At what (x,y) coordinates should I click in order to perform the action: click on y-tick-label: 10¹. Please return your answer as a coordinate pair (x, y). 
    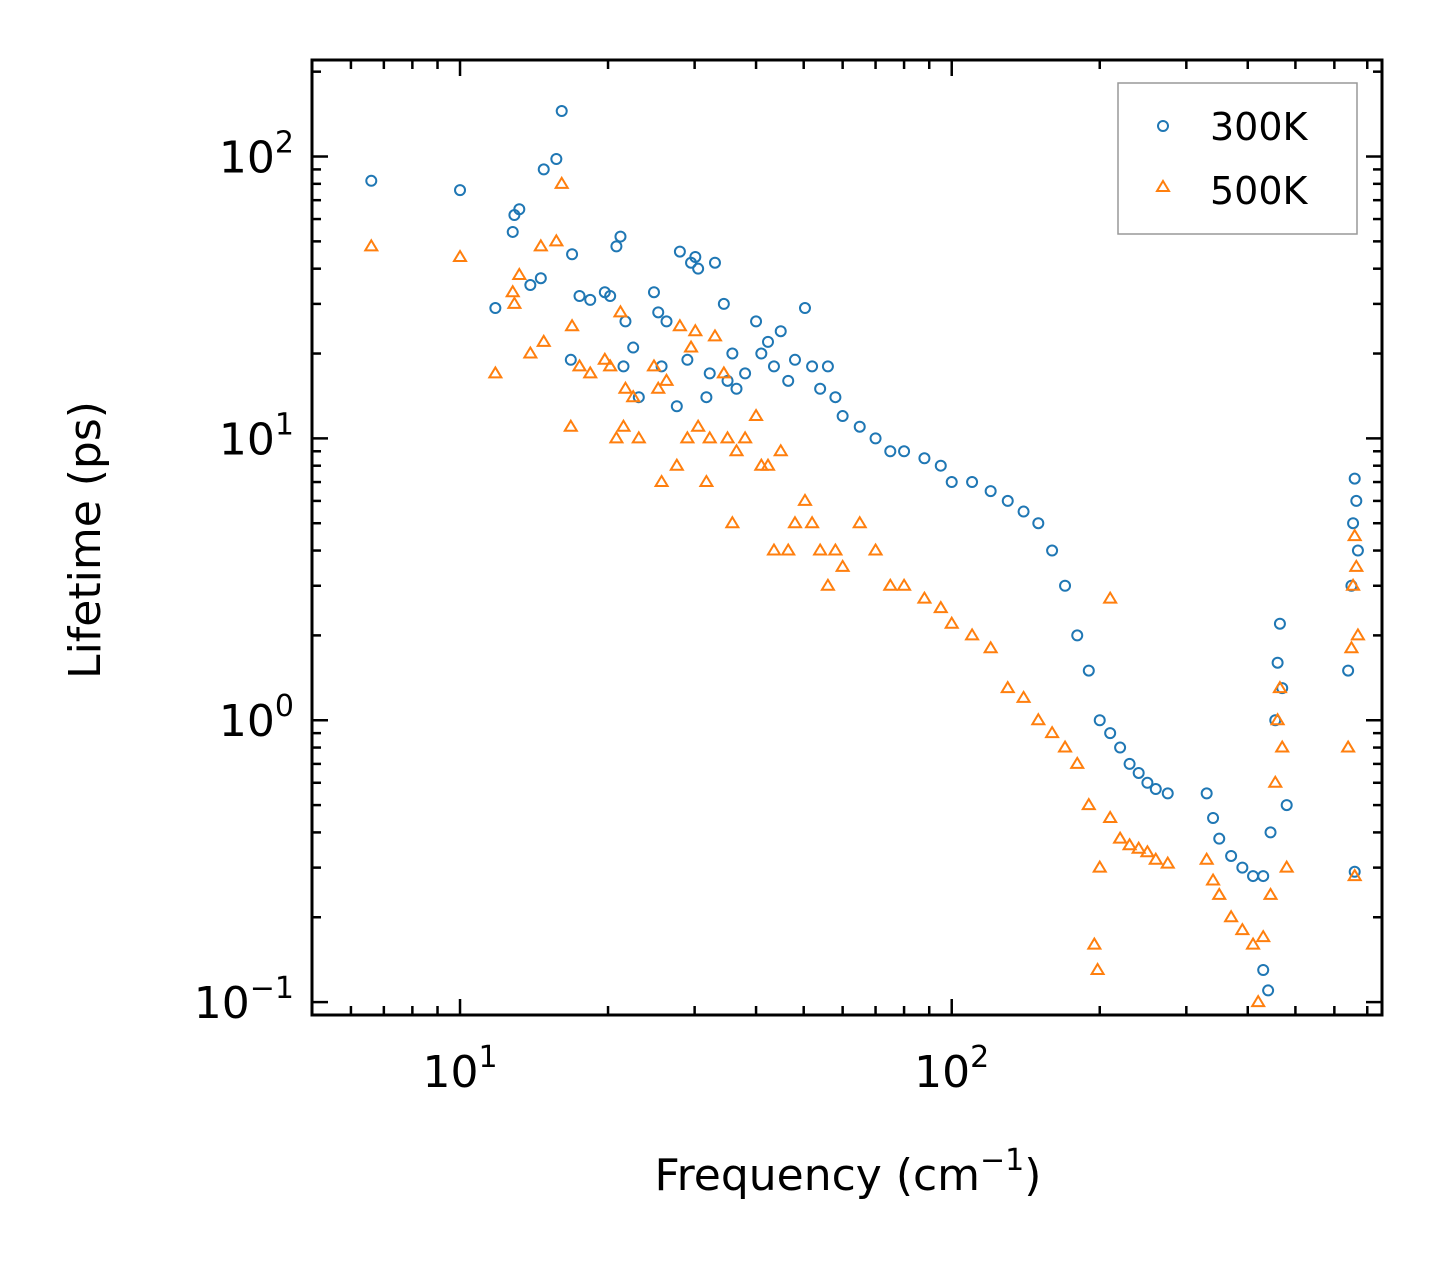
    Looking at the image, I should click on (256, 436).